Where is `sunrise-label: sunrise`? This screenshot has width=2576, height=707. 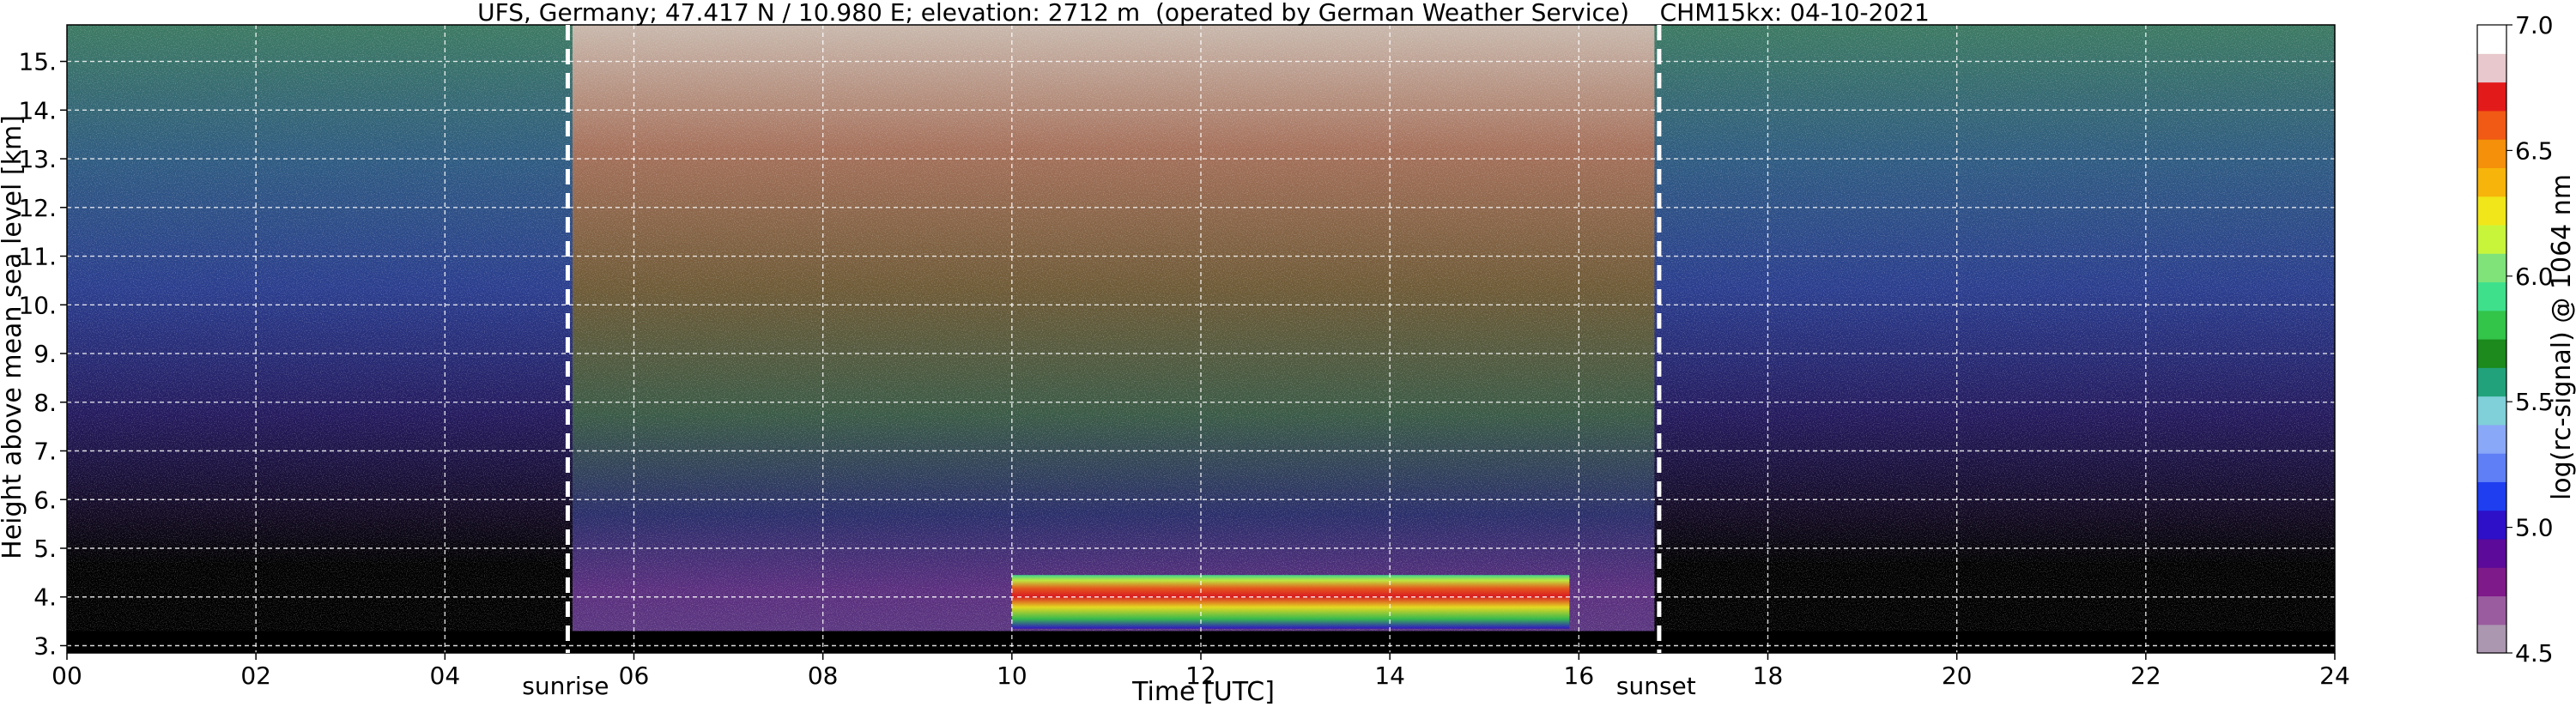
sunrise-label: sunrise is located at coordinates (565, 686).